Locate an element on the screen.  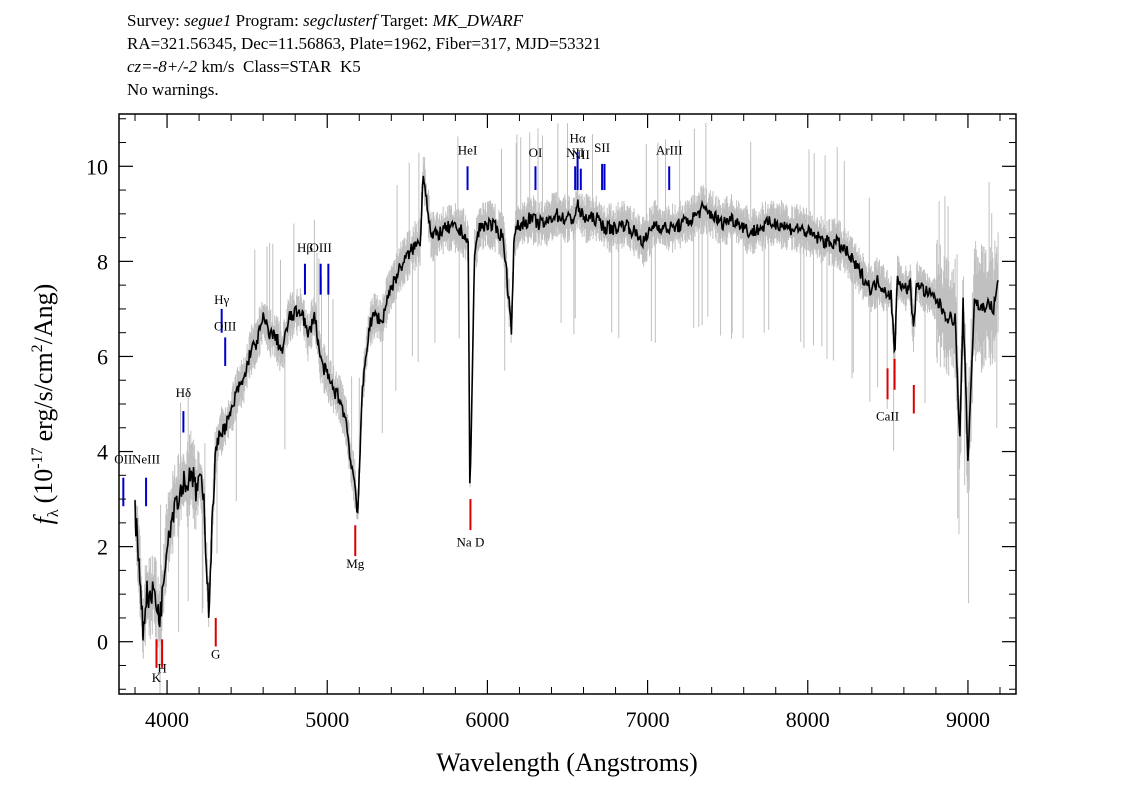
y-axis-subscript: λ is located at coordinates (53, 513).